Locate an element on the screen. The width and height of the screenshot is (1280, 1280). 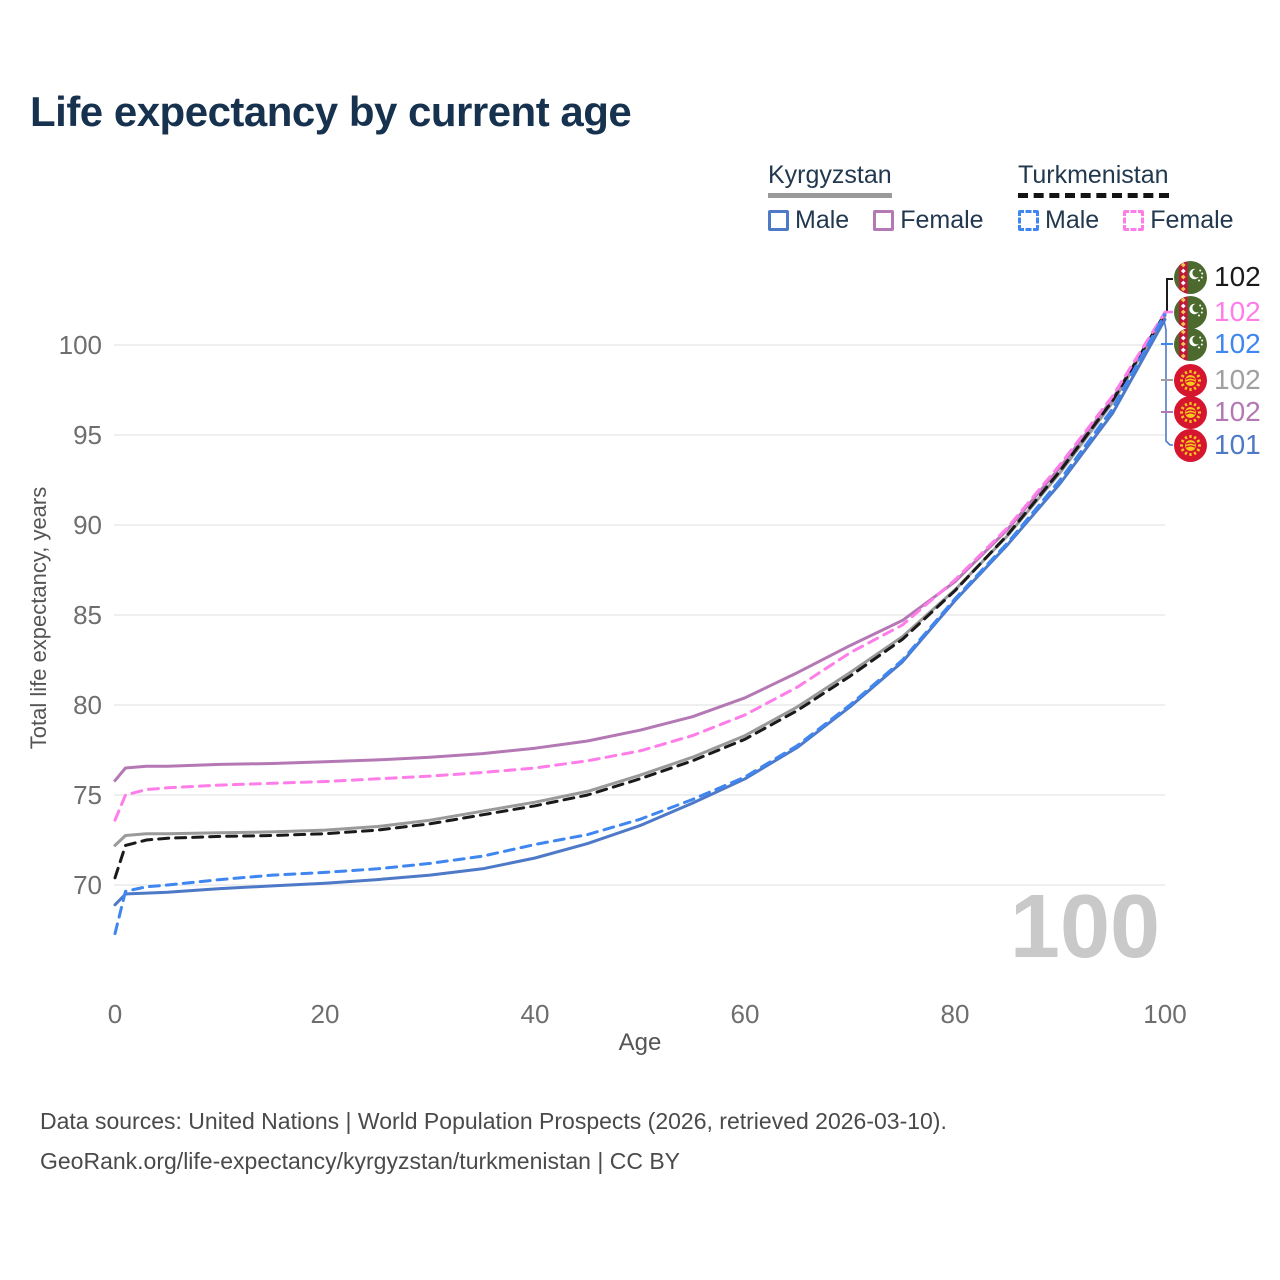
legend-group-kyrgyzstan: Kyrgyzstan Male Female is located at coordinates (876, 198).